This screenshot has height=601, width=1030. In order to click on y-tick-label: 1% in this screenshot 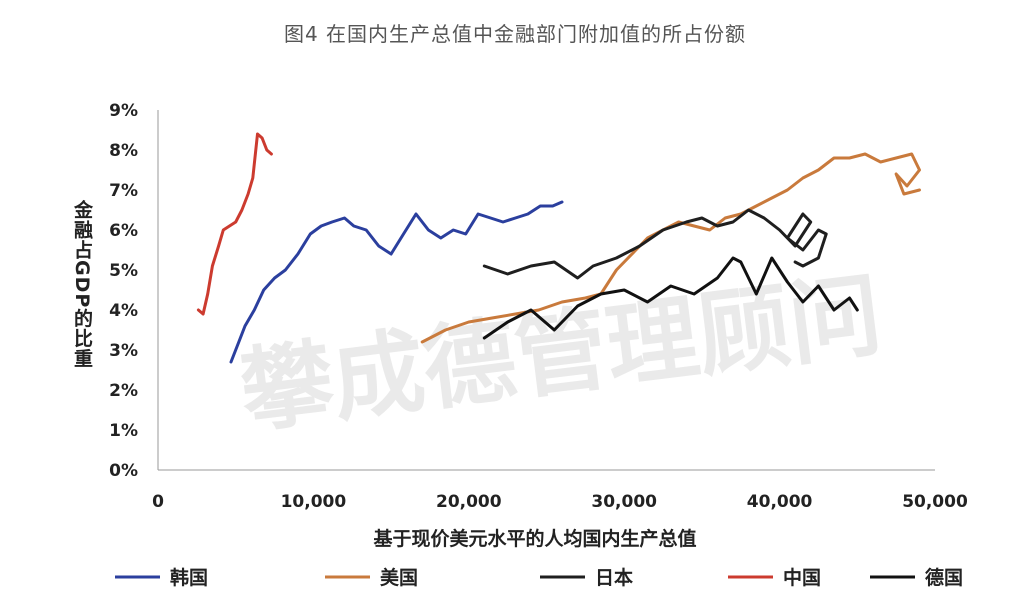, I will do `click(123, 431)`.